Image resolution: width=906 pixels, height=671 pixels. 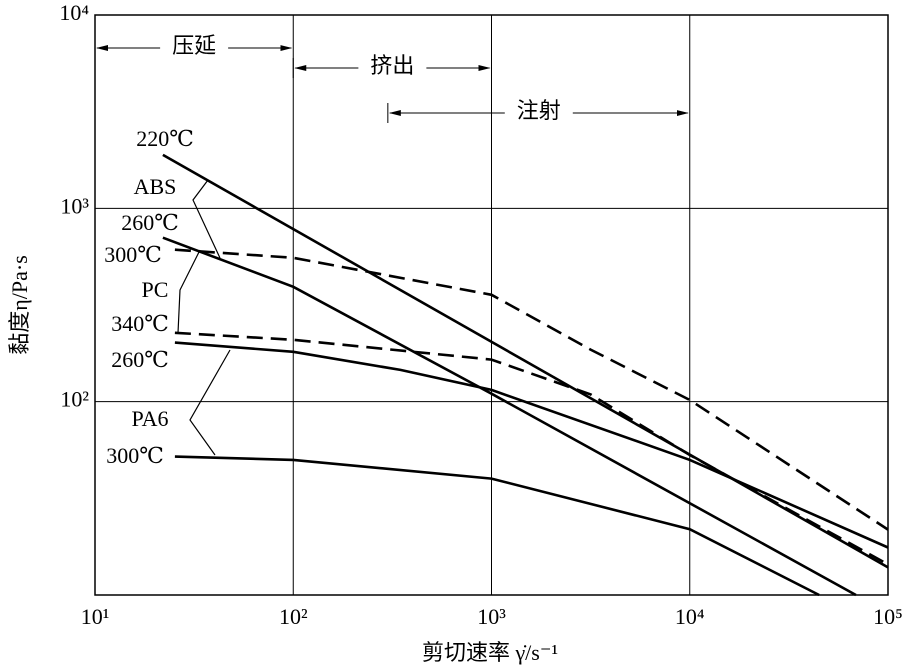 I want to click on y-tick-label: 10⁴, so click(x=74, y=12).